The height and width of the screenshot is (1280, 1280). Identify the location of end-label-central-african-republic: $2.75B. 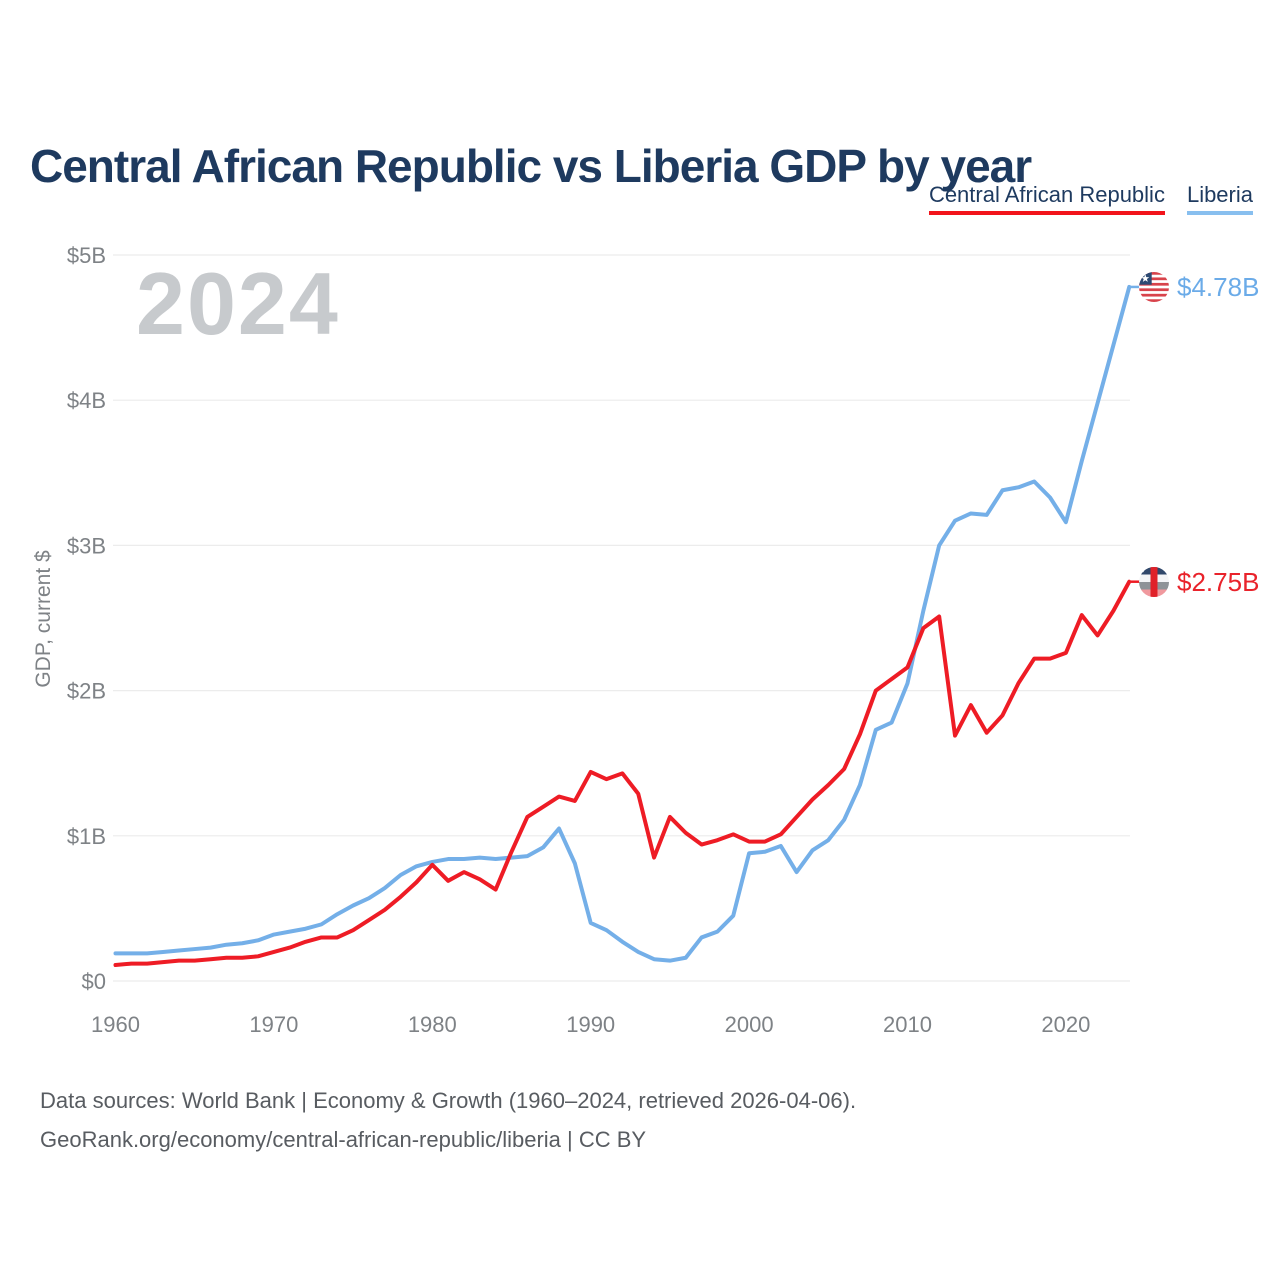
(1199, 581).